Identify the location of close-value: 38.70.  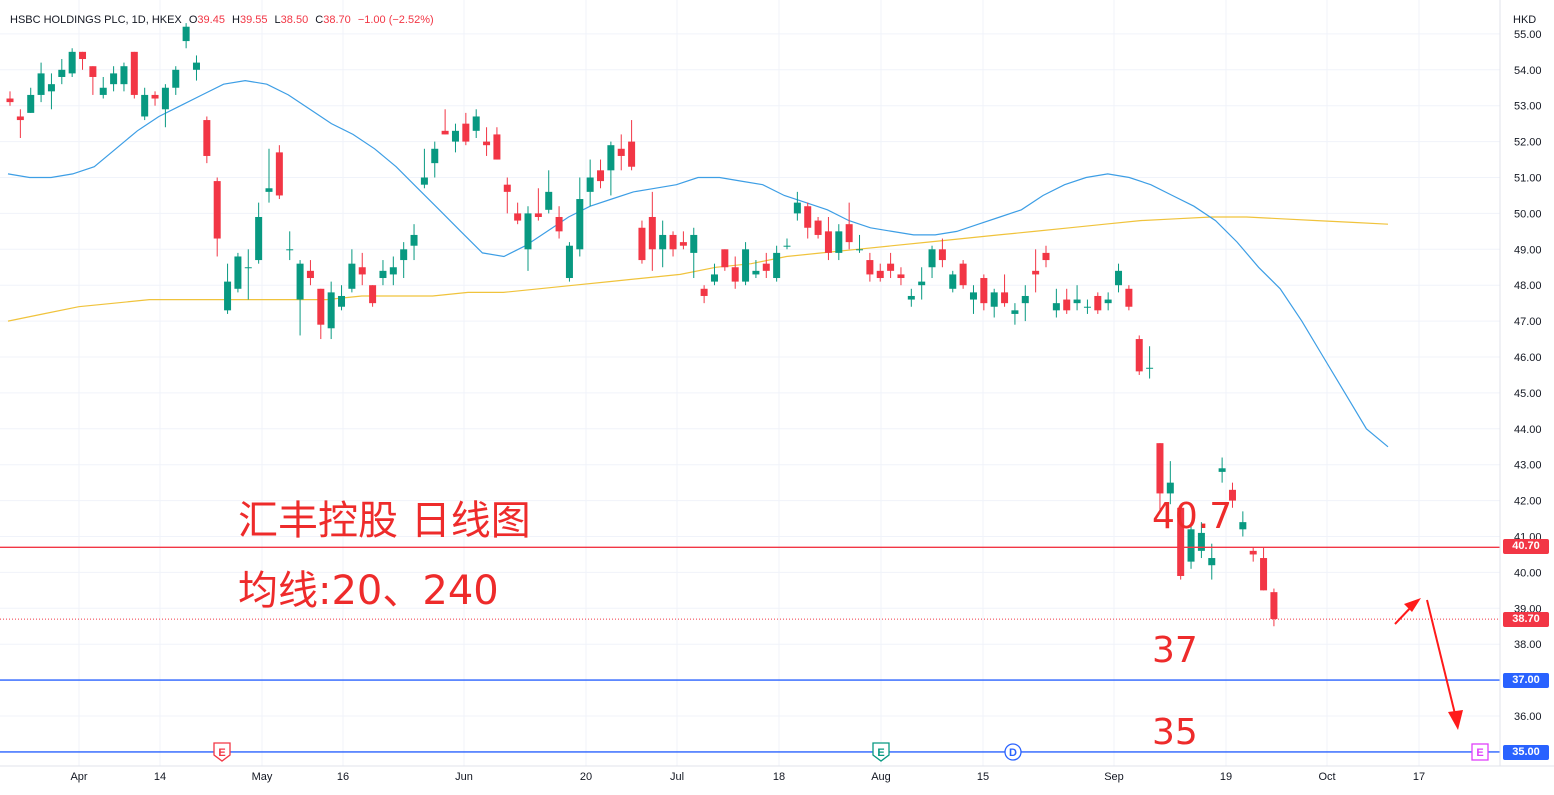
(337, 20).